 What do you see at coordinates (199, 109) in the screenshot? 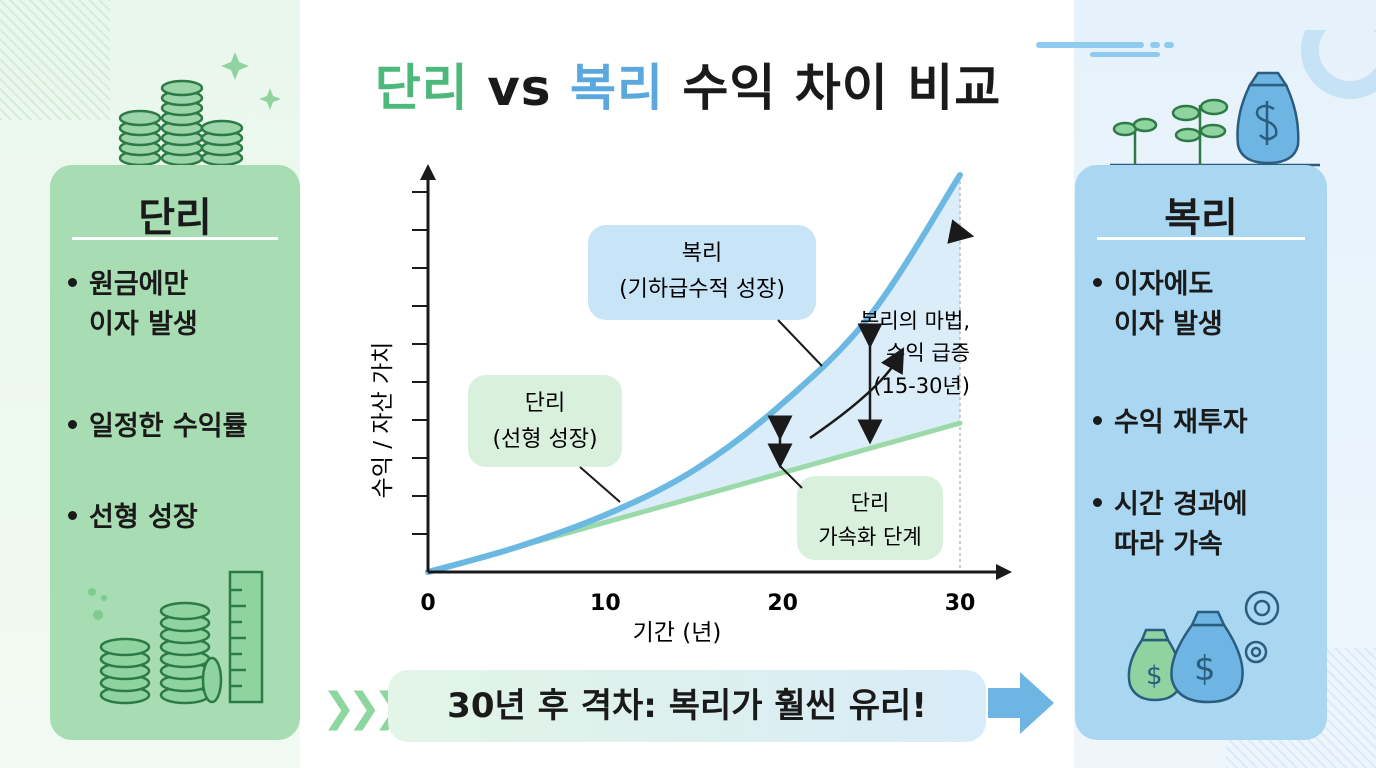
I see `coin-stacks-icon` at bounding box center [199, 109].